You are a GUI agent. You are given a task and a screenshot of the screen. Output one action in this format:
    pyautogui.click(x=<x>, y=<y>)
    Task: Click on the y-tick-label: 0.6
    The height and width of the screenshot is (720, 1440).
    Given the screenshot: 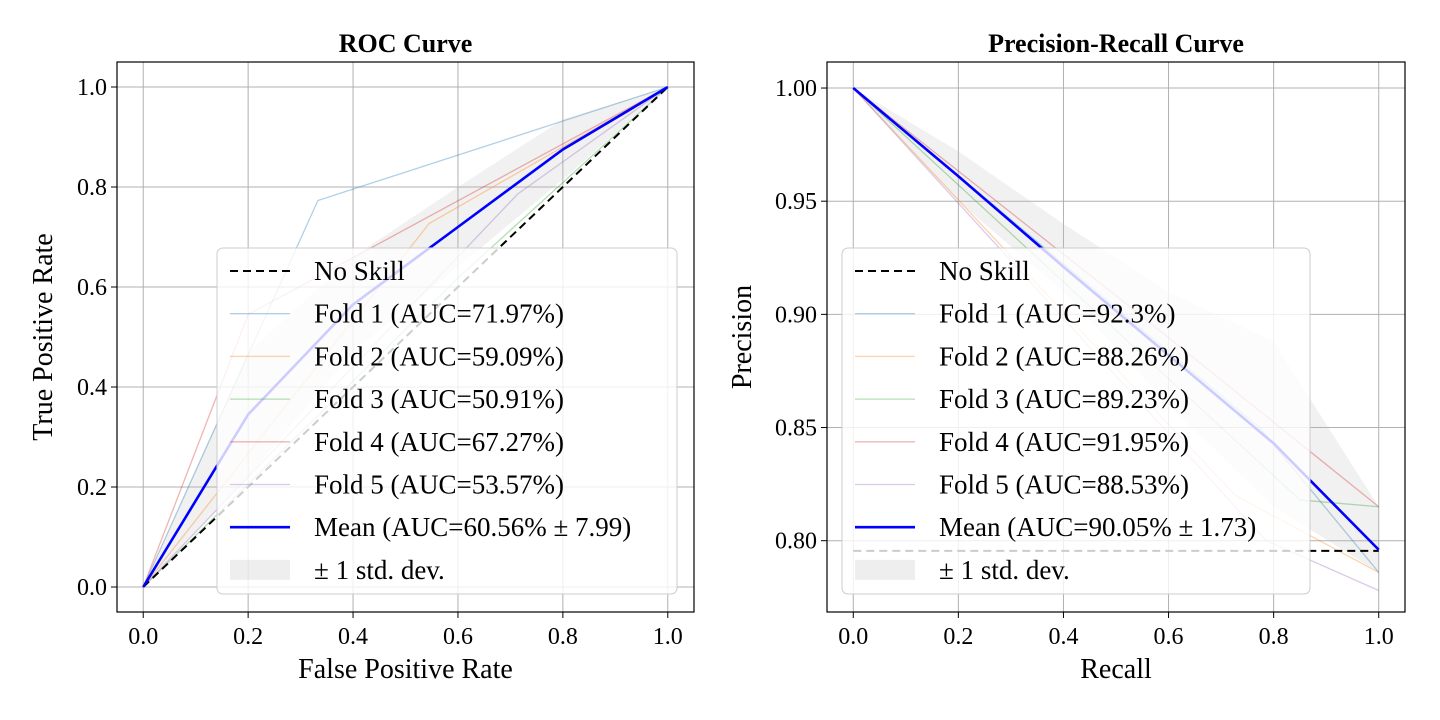 What is the action you would take?
    pyautogui.click(x=92, y=288)
    